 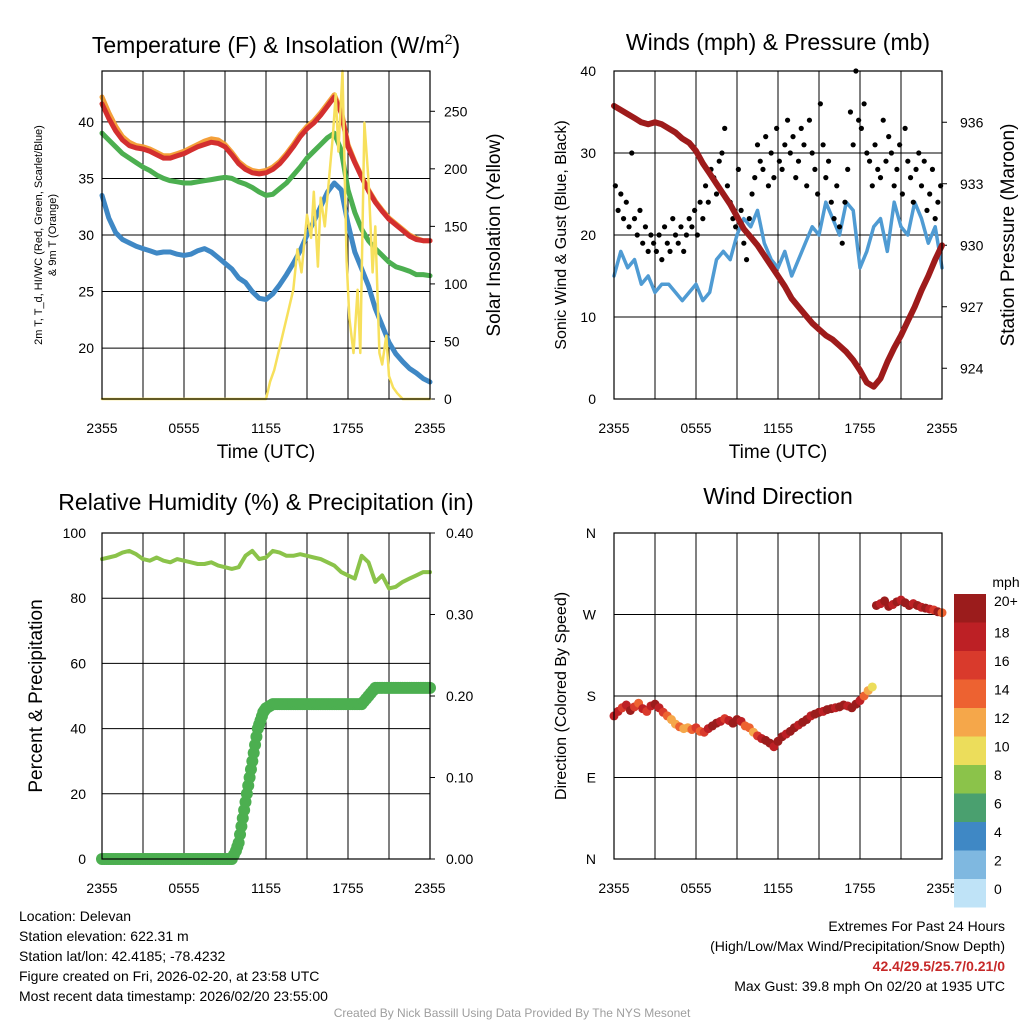 I want to click on max-gust-text: Max Gust: 39.8 mph On 02/20 at 1935 UTC, so click(x=869, y=986).